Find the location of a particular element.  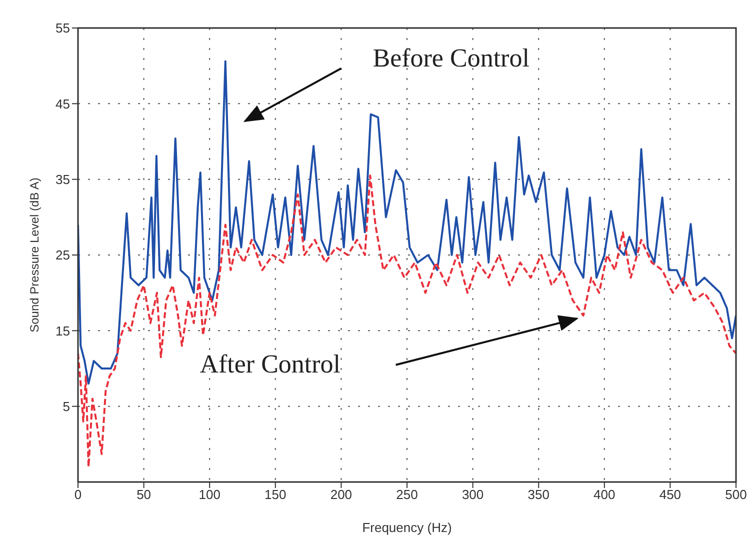

x-tick-label: 500 is located at coordinates (736, 494).